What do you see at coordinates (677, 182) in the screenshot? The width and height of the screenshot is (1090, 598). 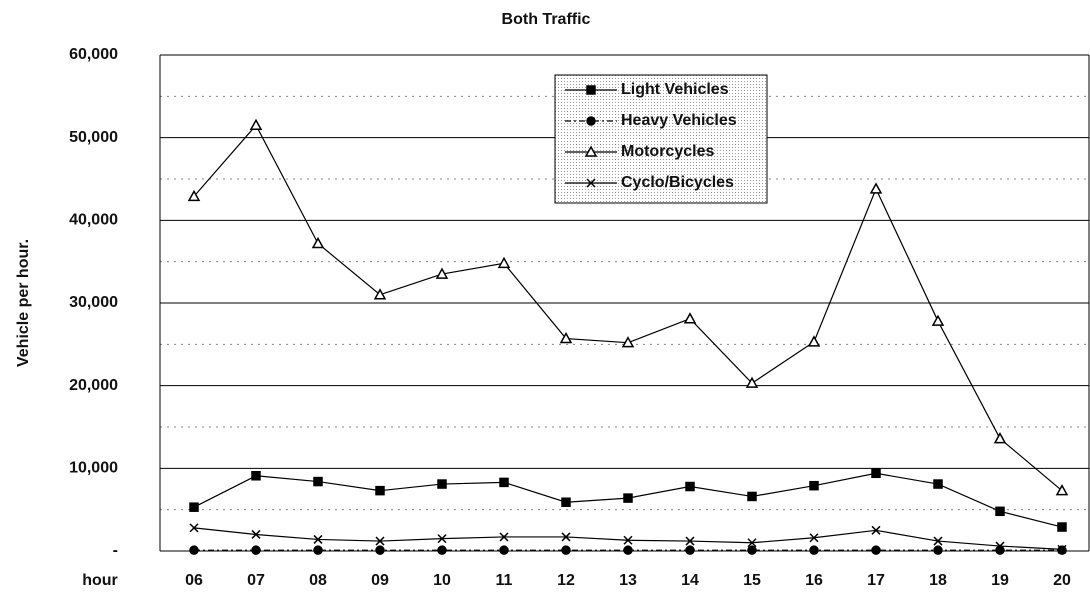 I see `legend-label: Cyclo/Bicycles` at bounding box center [677, 182].